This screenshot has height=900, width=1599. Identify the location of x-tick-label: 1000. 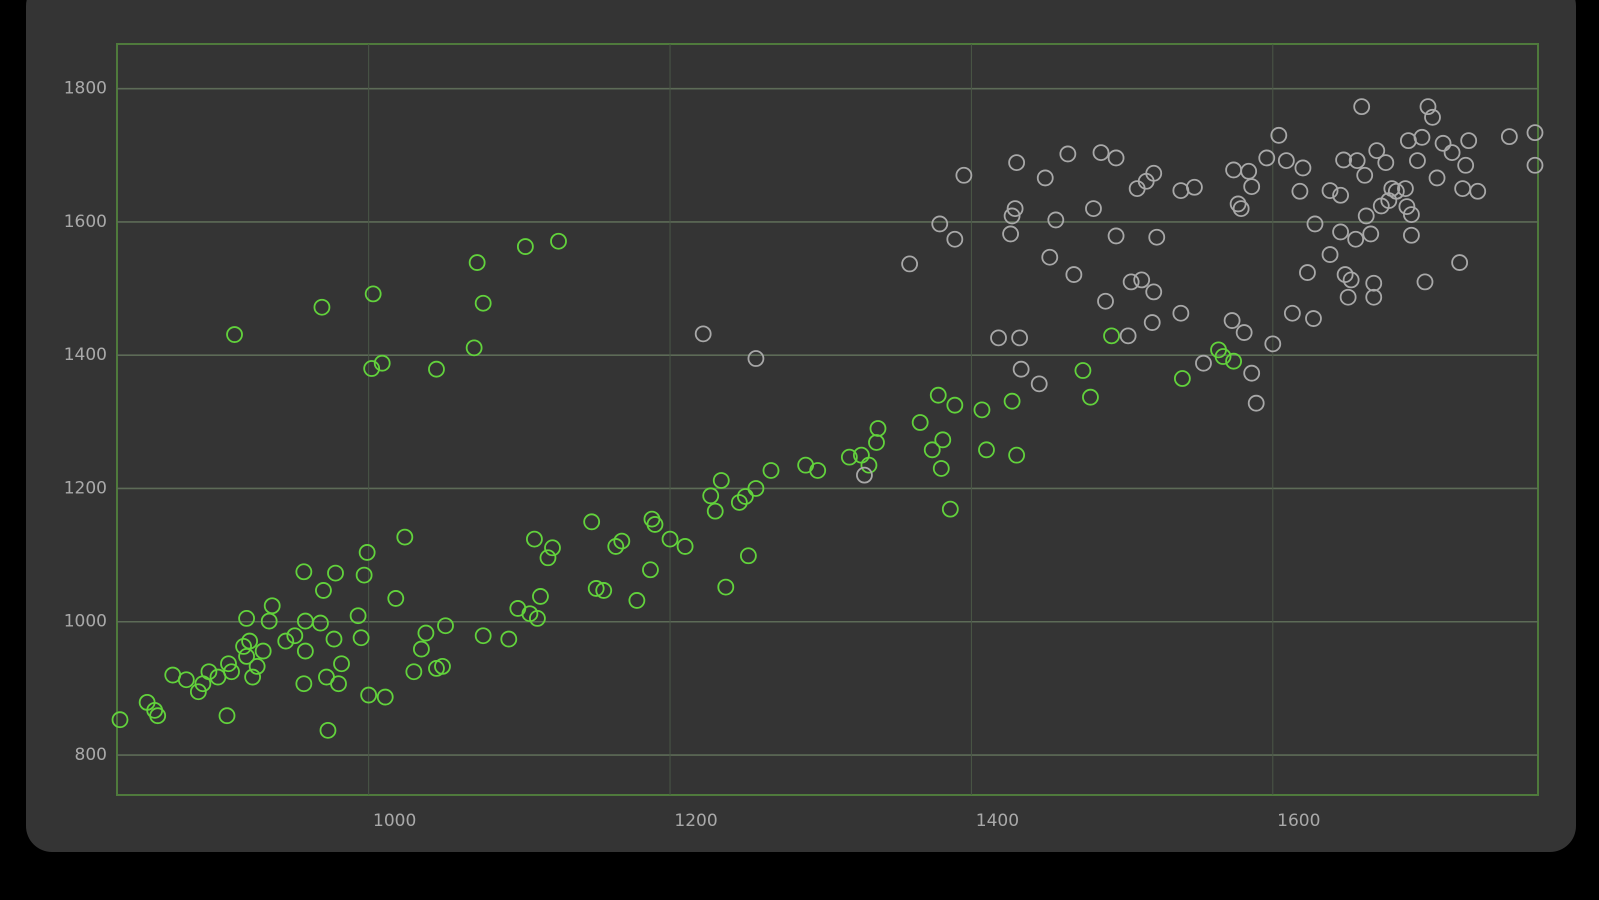
(394, 821).